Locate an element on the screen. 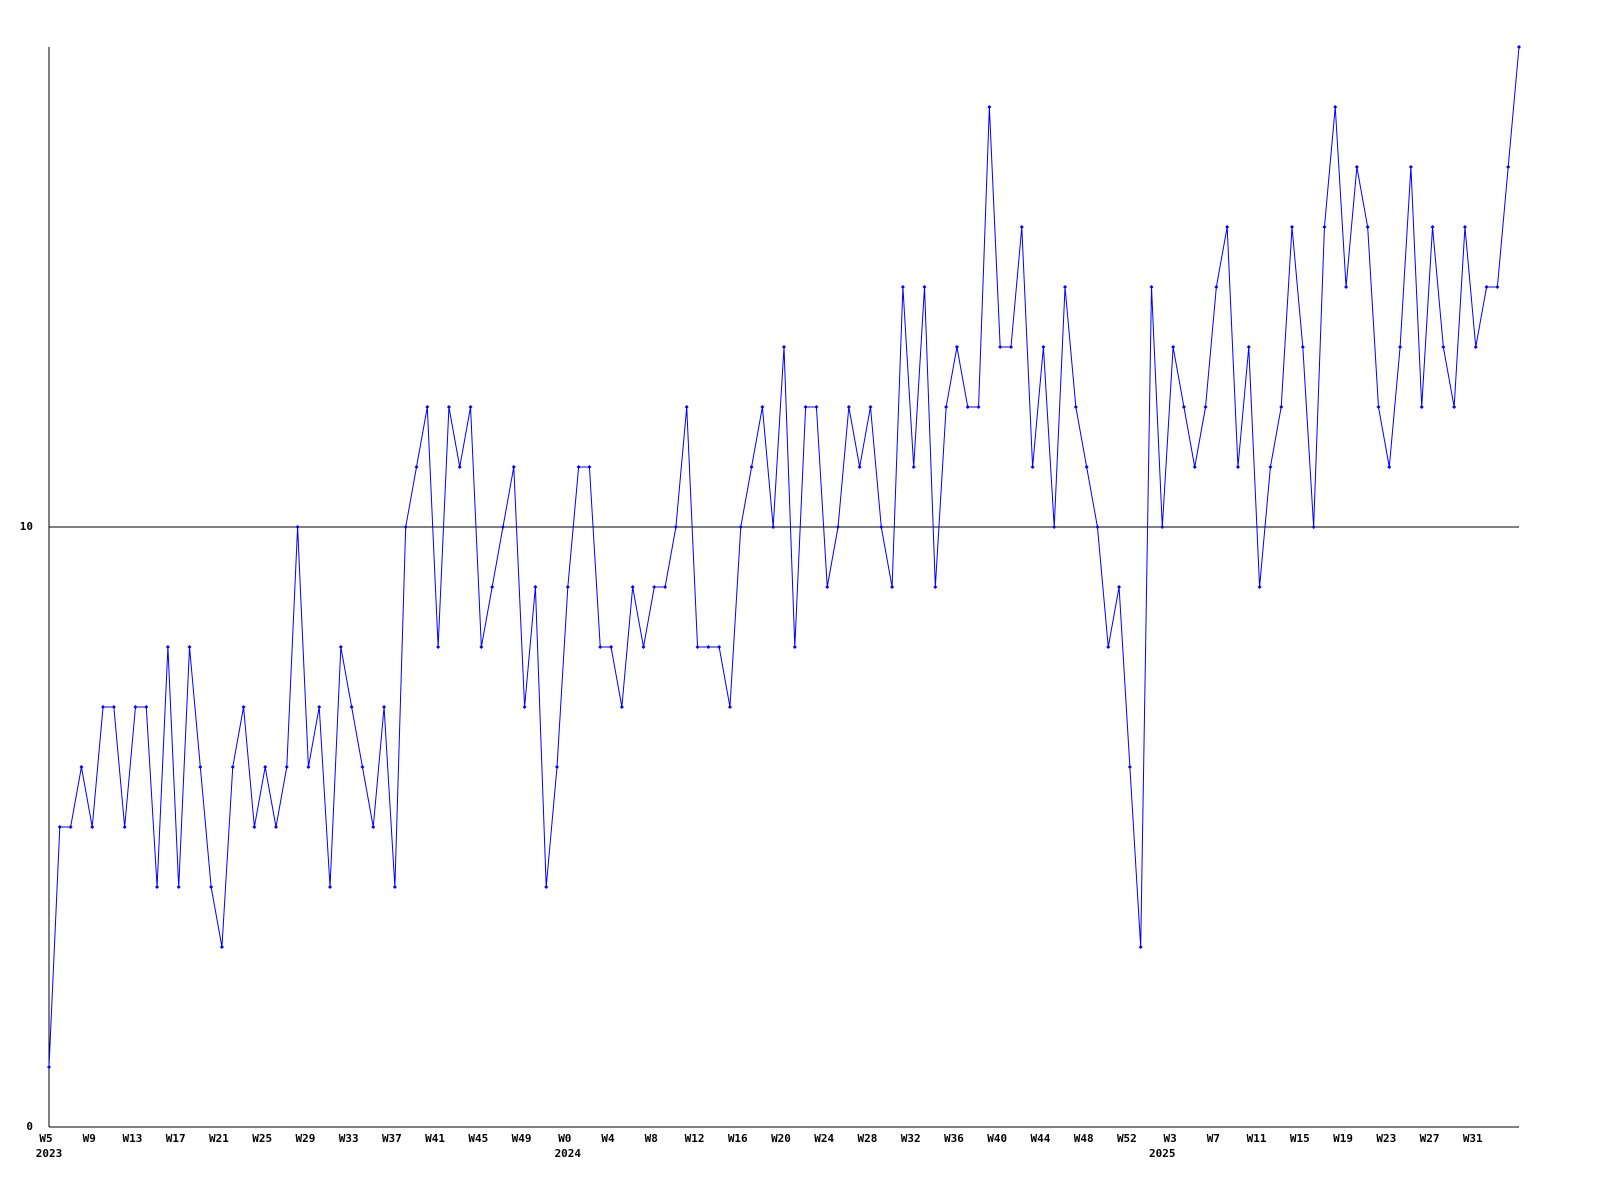 Image resolution: width=1600 pixels, height=1200 pixels. x-tick-label: W49 is located at coordinates (522, 1138).